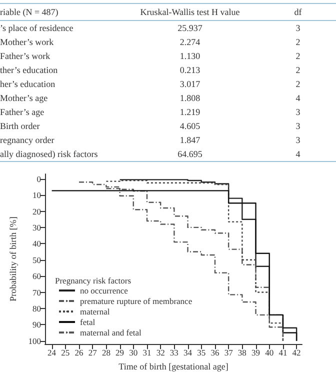 The width and height of the screenshot is (336, 376). I want to click on text: df, so click(298, 12).